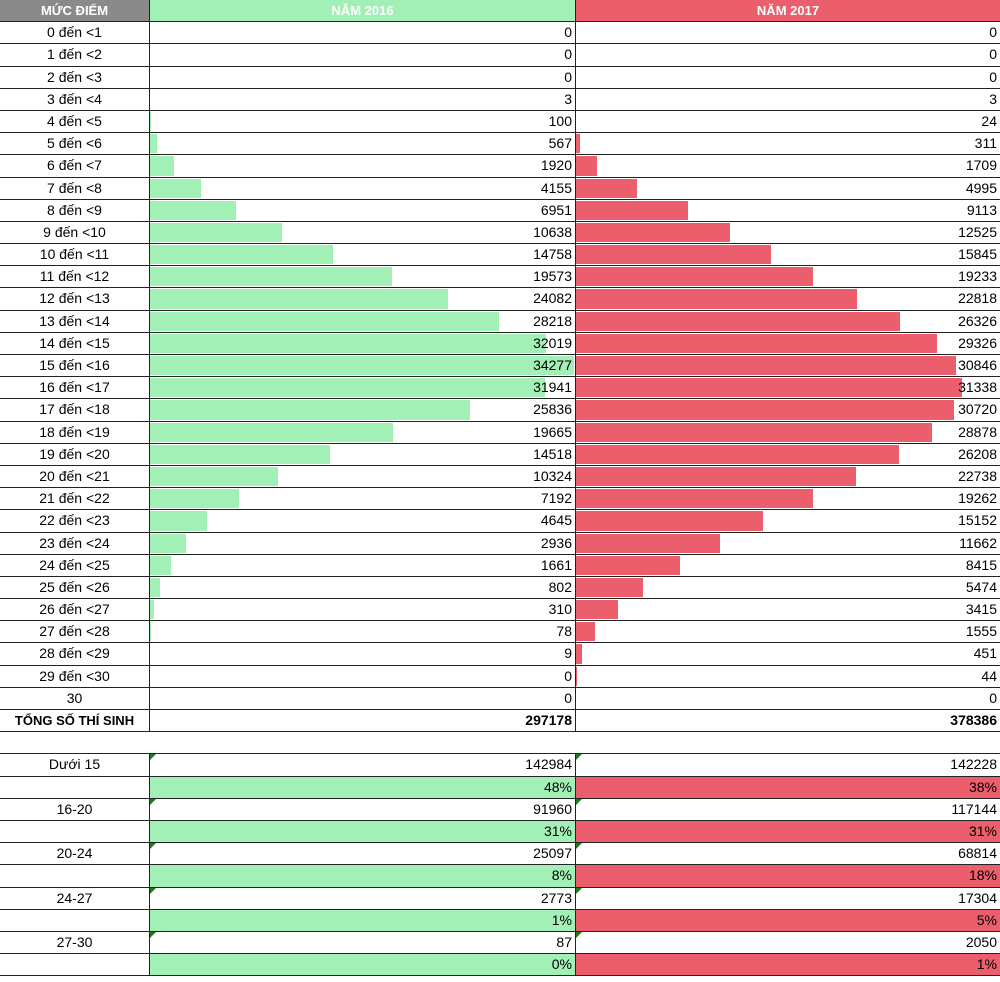  I want to click on score-range-label: 5 đến <6, so click(75, 144).